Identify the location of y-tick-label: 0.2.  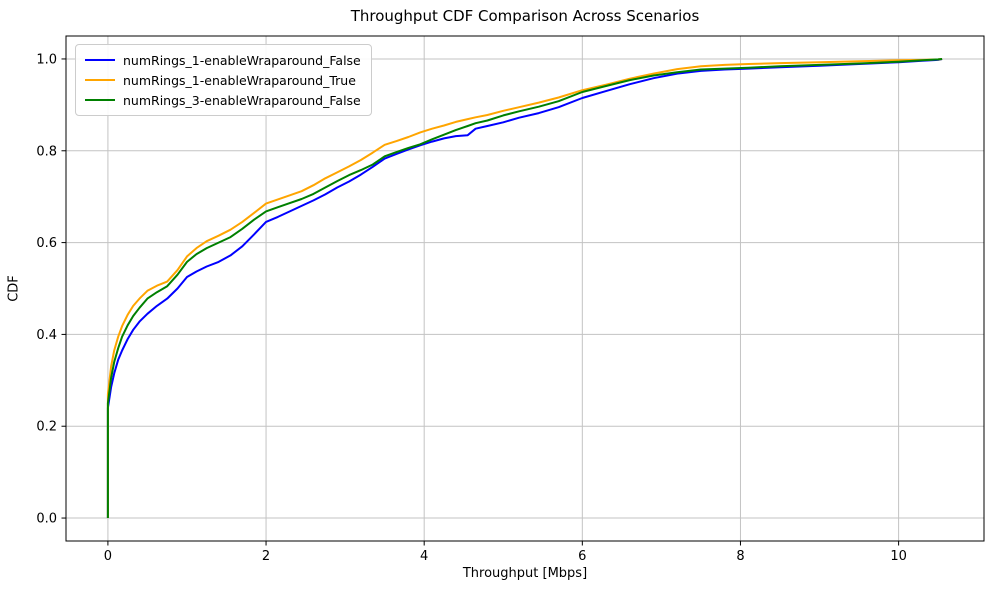
(46, 427).